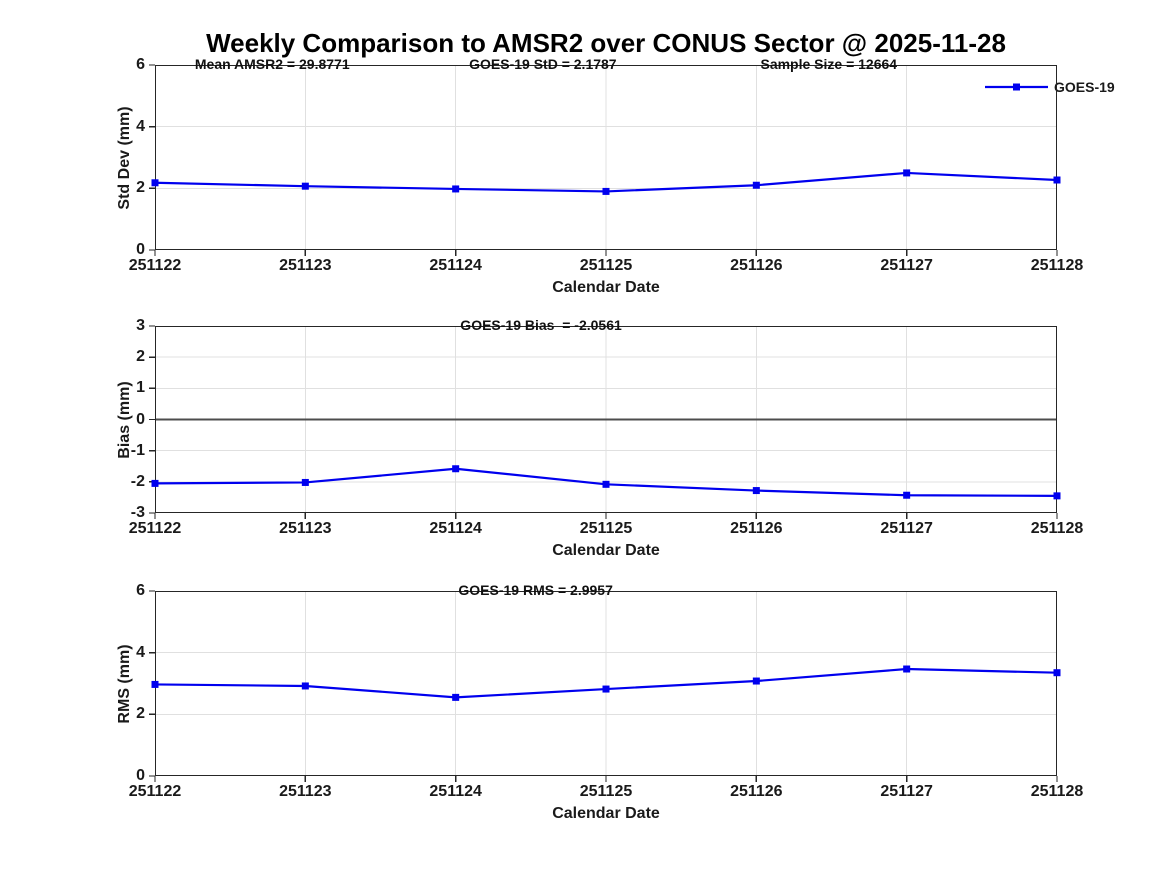  What do you see at coordinates (1084, 87) in the screenshot?
I see `legend-label: GOES-19` at bounding box center [1084, 87].